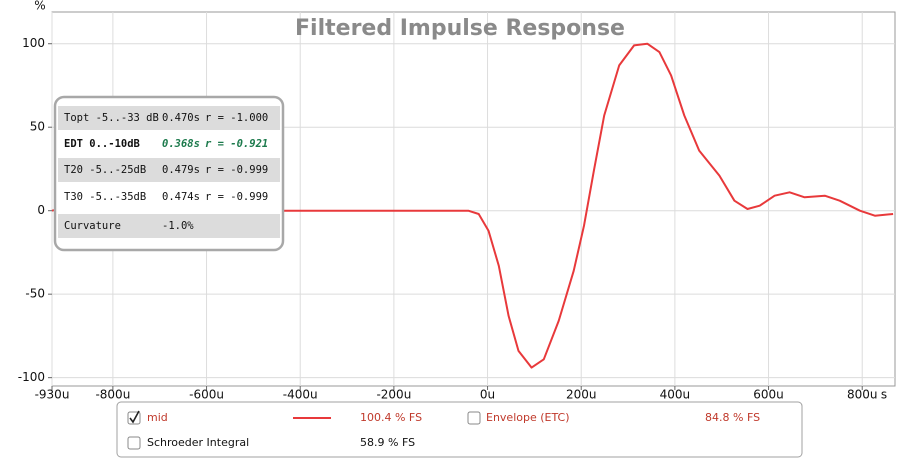 This screenshot has width=918, height=460. I want to click on x-tick-label: -600u, so click(206, 395).